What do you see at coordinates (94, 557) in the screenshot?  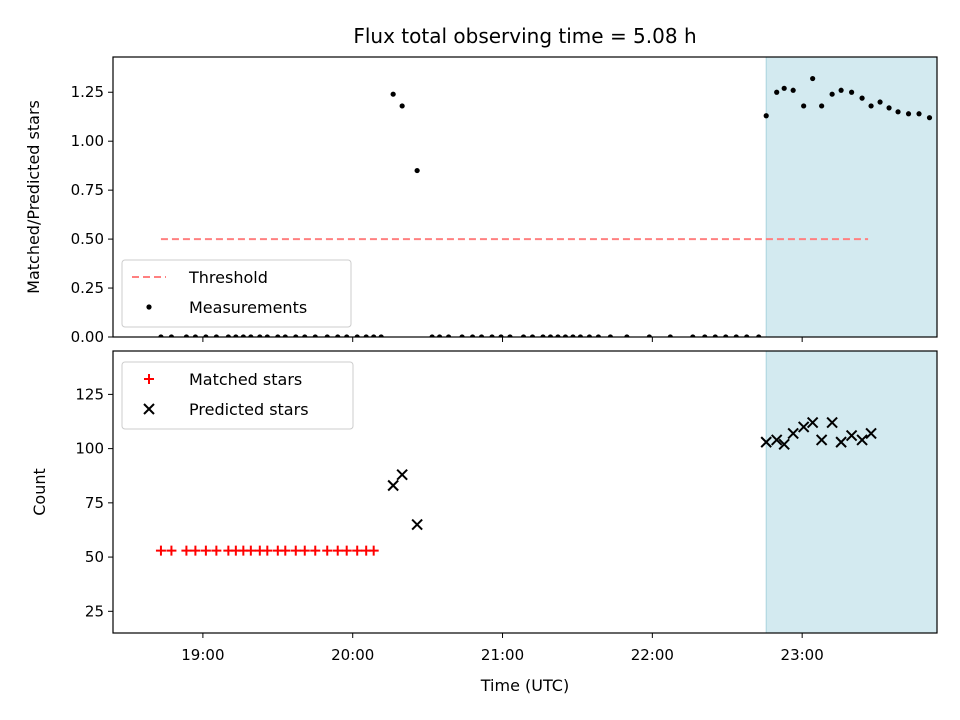 I see `bottom-y-tick-label: 50` at bounding box center [94, 557].